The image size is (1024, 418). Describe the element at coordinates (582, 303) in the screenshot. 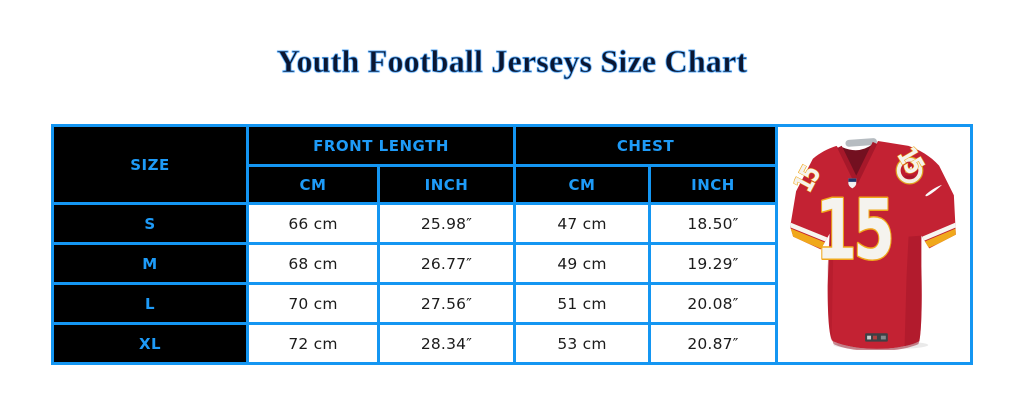

I see `chest-cm-value: 51 cm` at that location.